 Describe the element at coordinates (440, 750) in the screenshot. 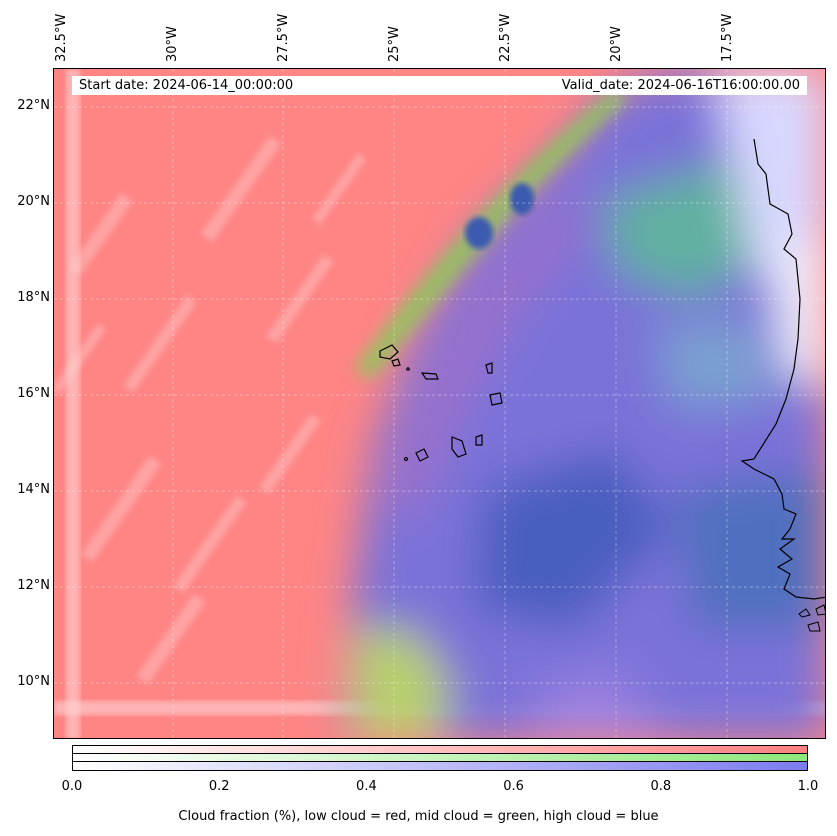

I see `colorbar-low-cloud` at that location.